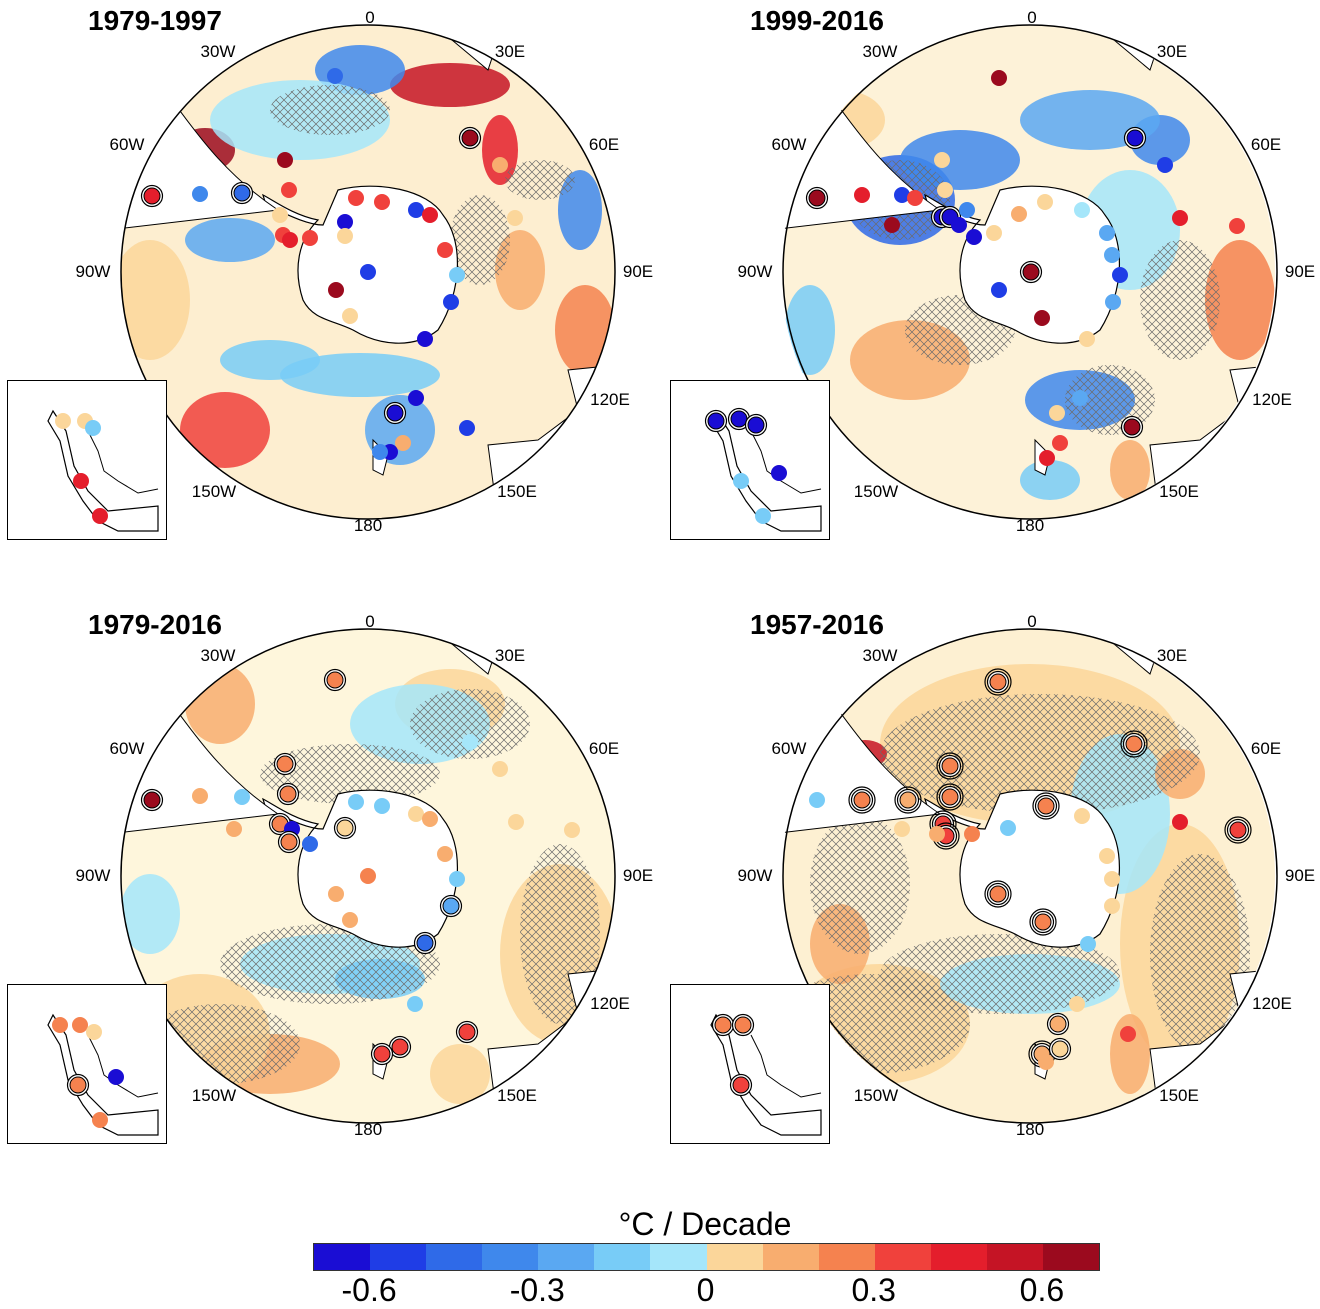 The width and height of the screenshot is (1320, 1309). I want to click on colorbar-tick-label: -0.6, so click(369, 1290).